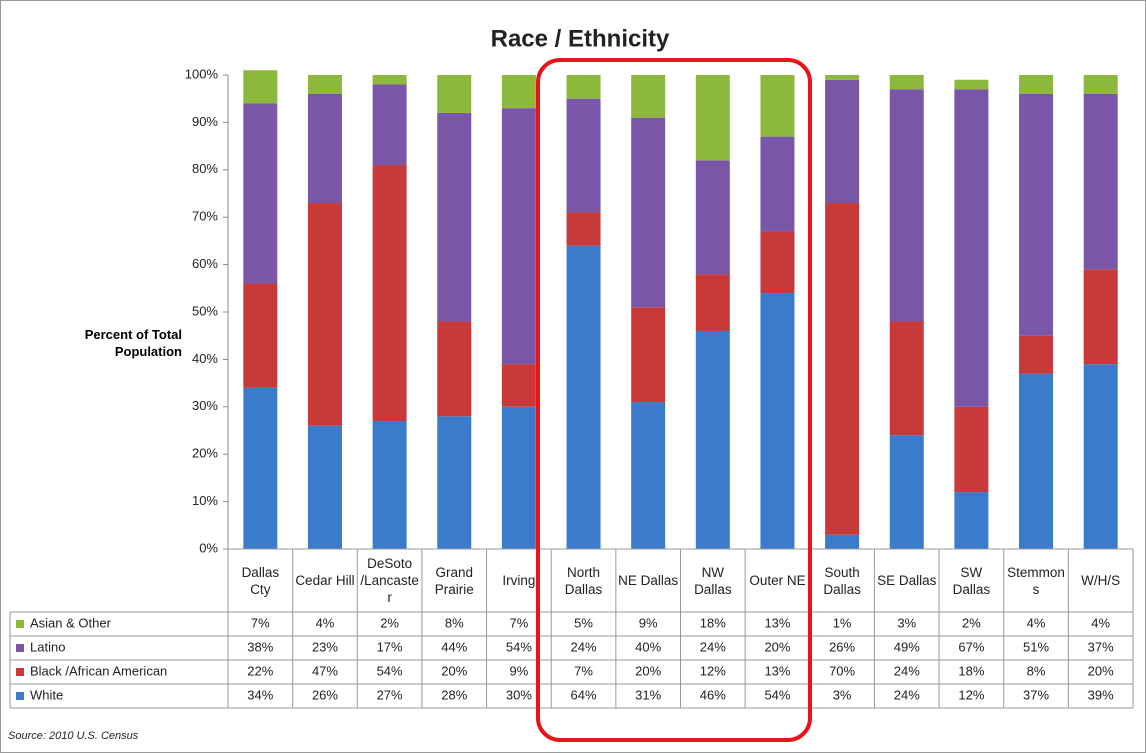 This screenshot has width=1146, height=753. Describe the element at coordinates (584, 581) in the screenshot. I see `category-cell: North Dallas` at that location.